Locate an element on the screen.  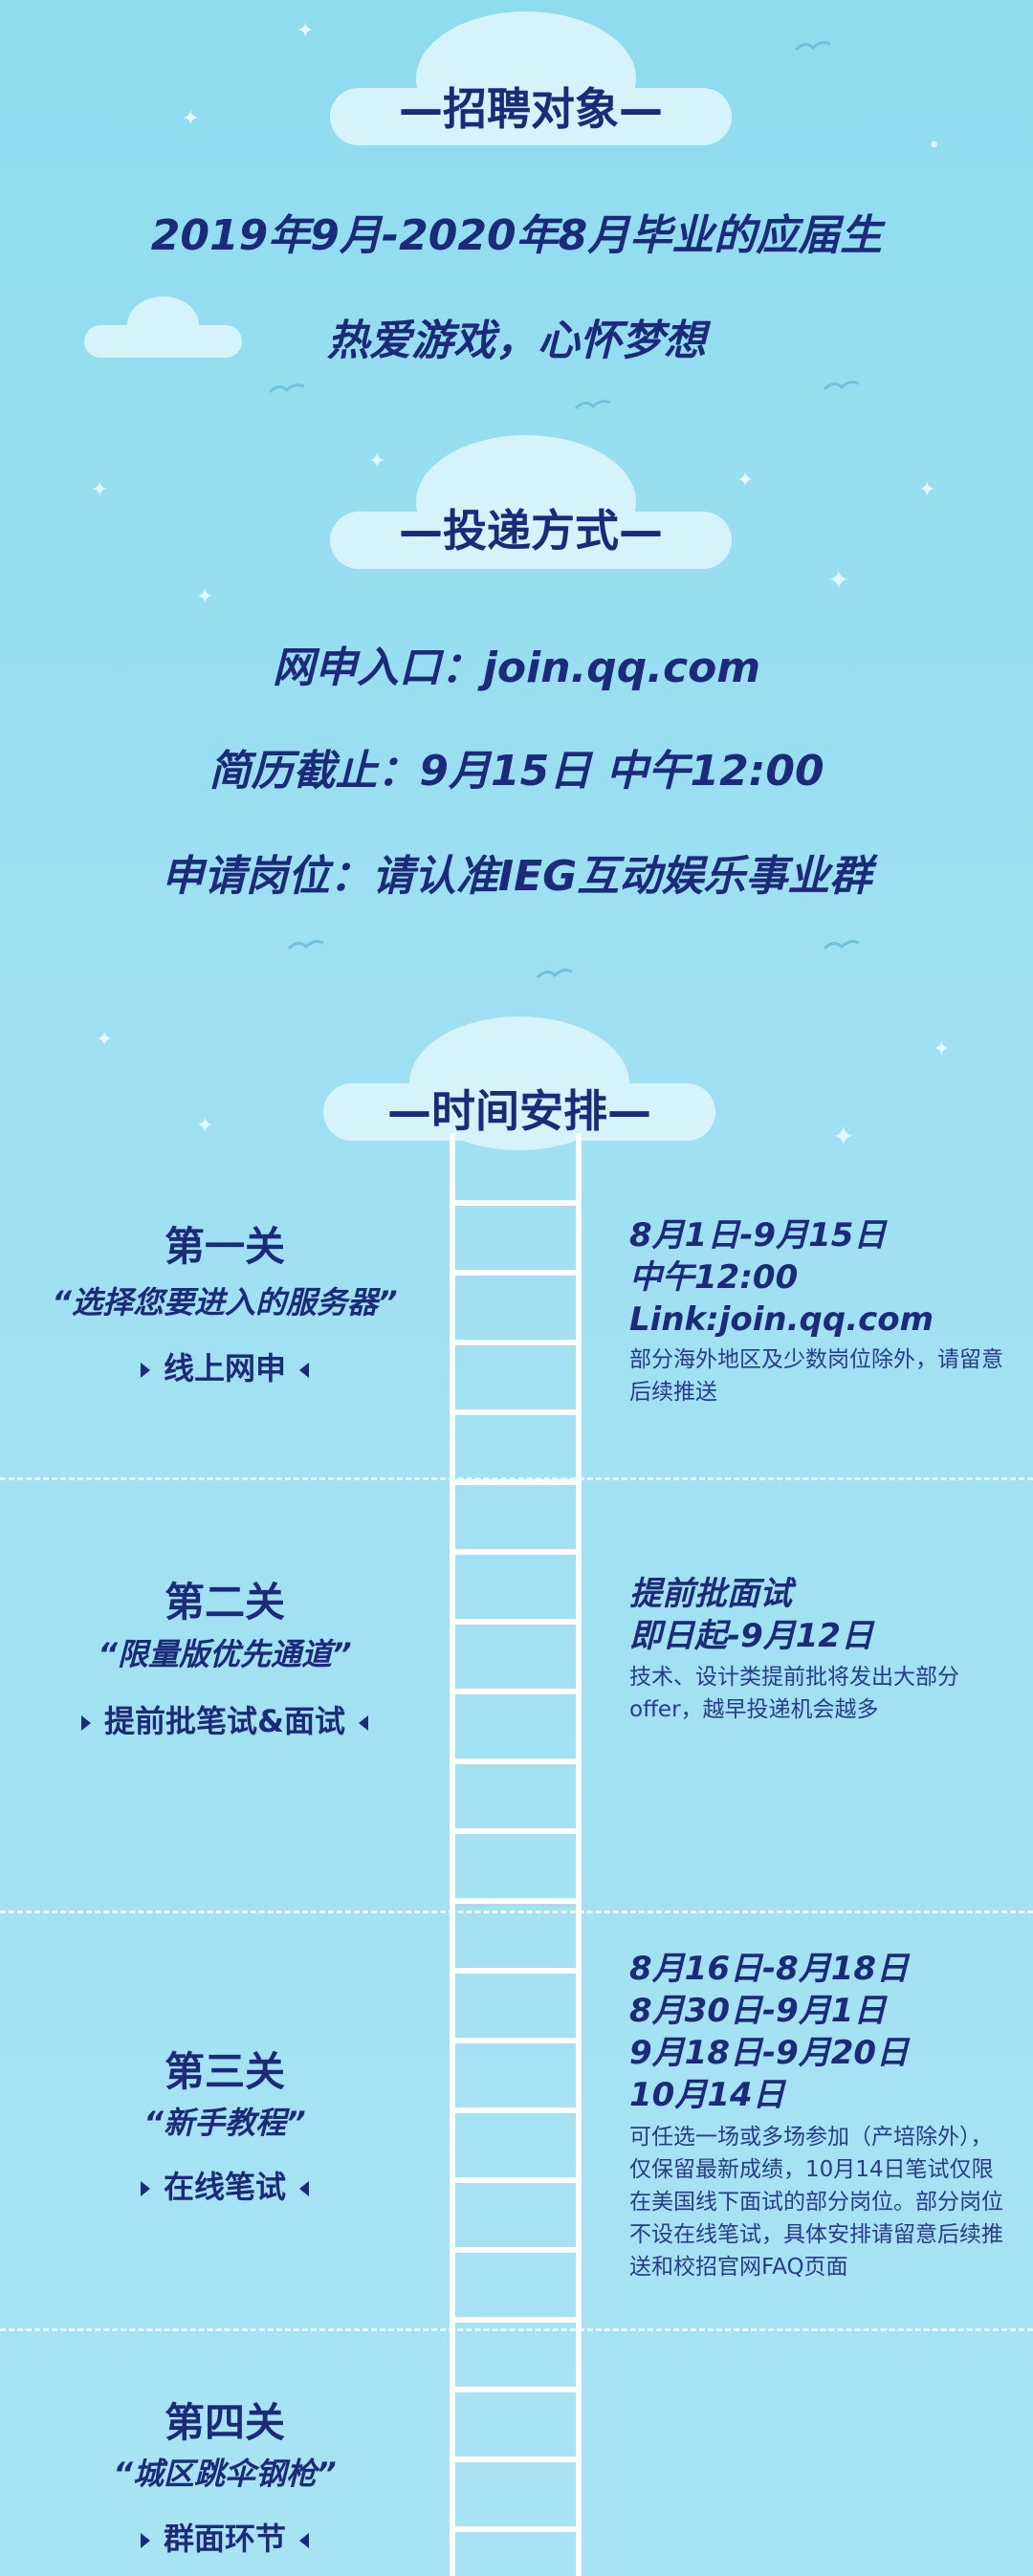
stage-tag: 群面环节 is located at coordinates (225, 2537).